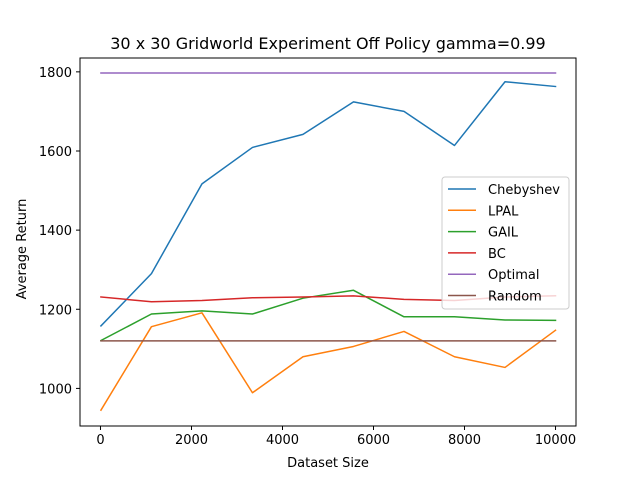  I want to click on legend-label-random: Random, so click(515, 297).